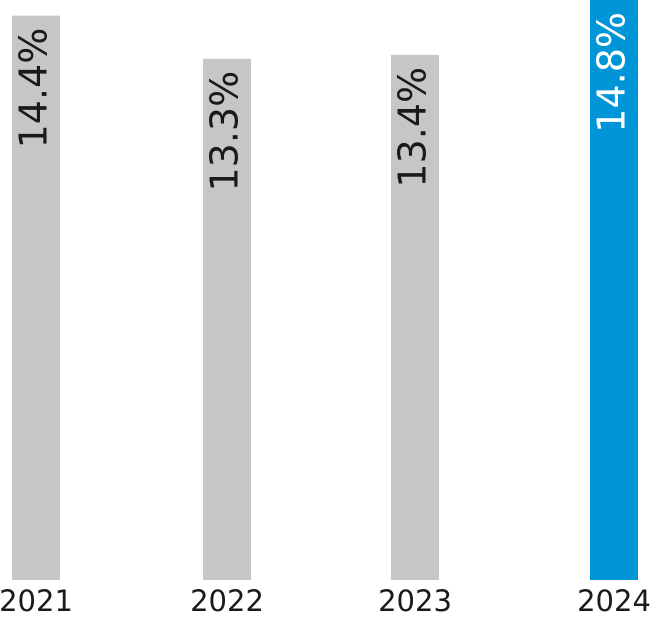  Describe the element at coordinates (225, 131) in the screenshot. I see `value-label: 13.3%` at that location.